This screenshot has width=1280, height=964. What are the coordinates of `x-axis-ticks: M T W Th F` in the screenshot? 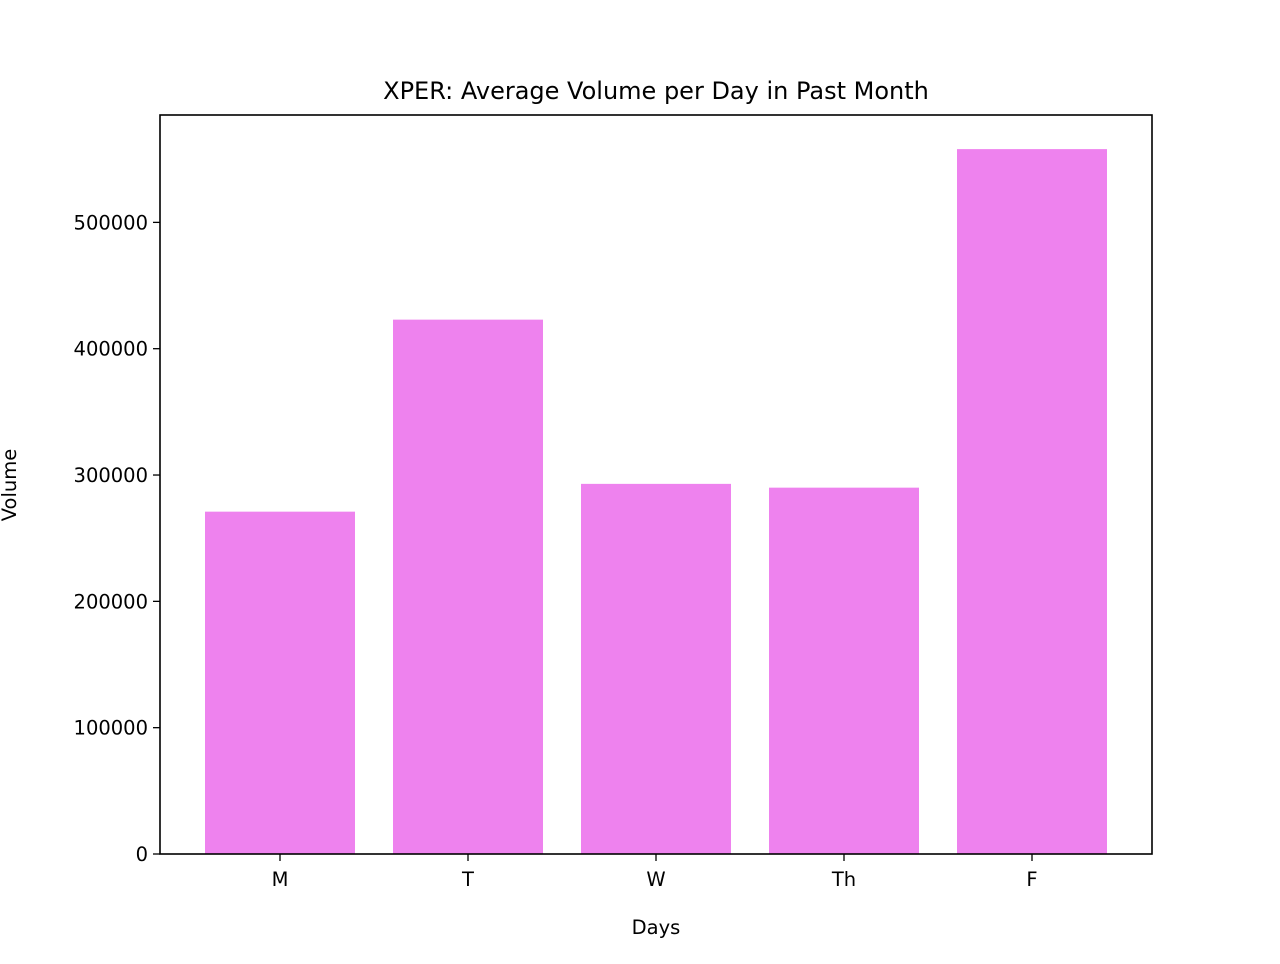 It's located at (655, 872).